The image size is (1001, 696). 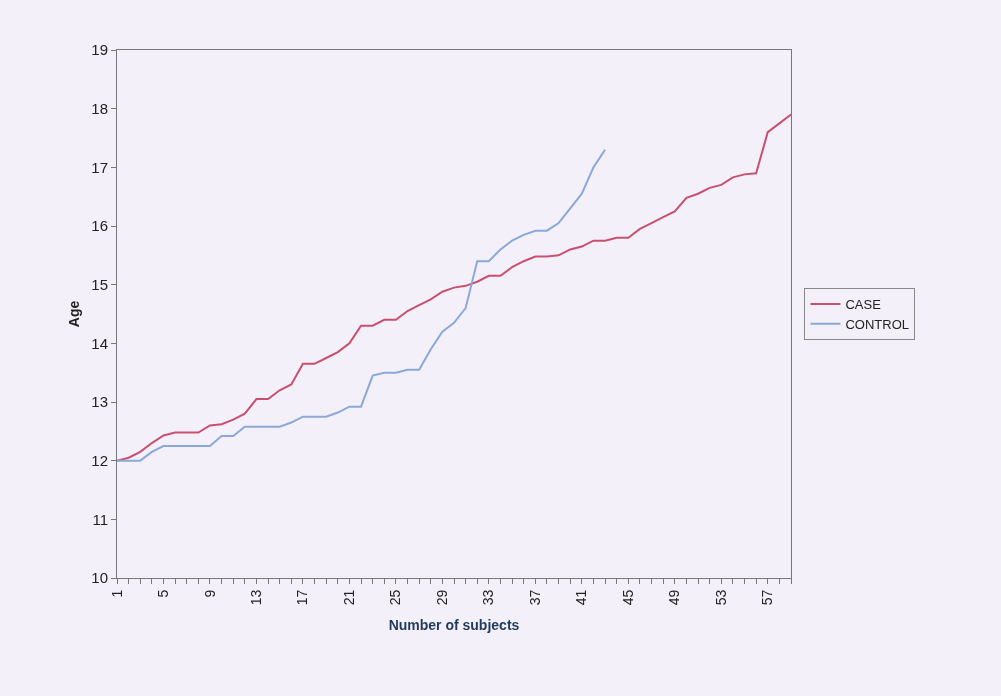 What do you see at coordinates (441, 597) in the screenshot?
I see `x-tick-label: 29` at bounding box center [441, 597].